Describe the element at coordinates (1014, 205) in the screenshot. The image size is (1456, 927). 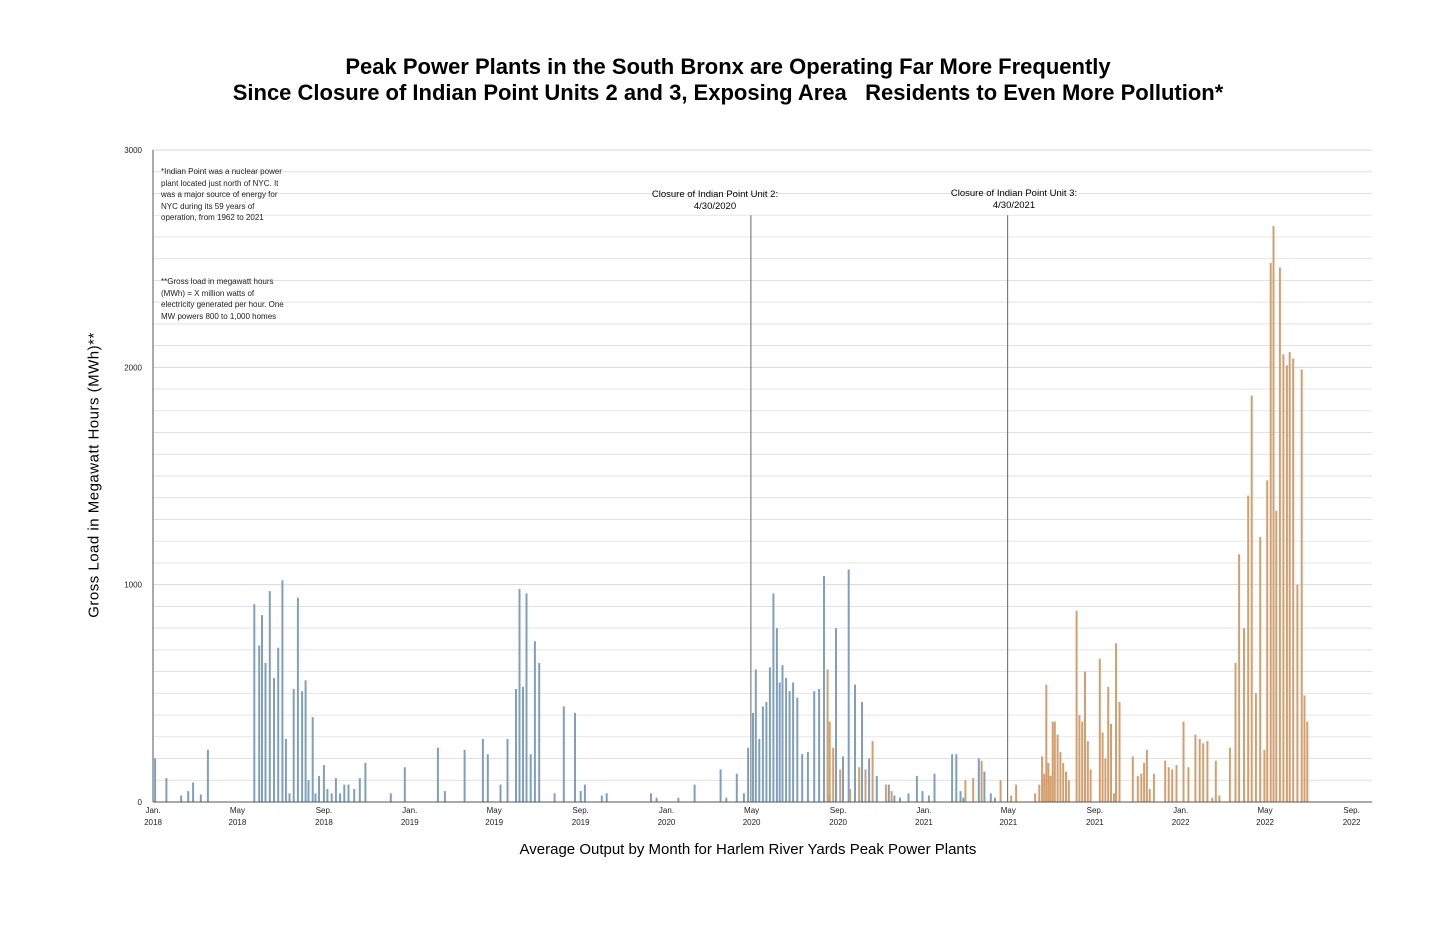
I see `annotation-unit-3-date: 4/30/2021` at that location.